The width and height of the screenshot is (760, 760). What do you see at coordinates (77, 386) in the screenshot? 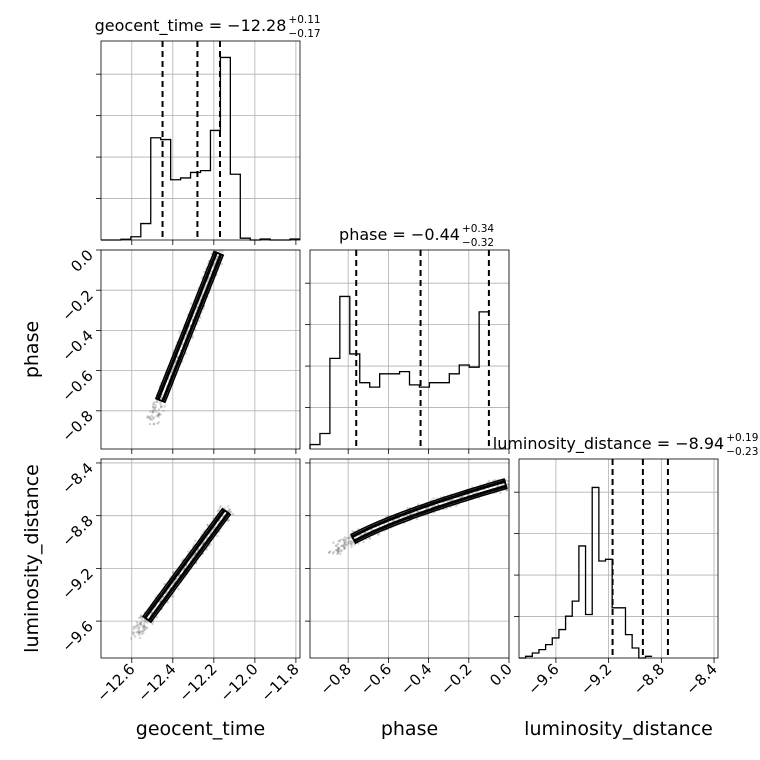
I see `y-tick-label: −0.6` at bounding box center [77, 386].